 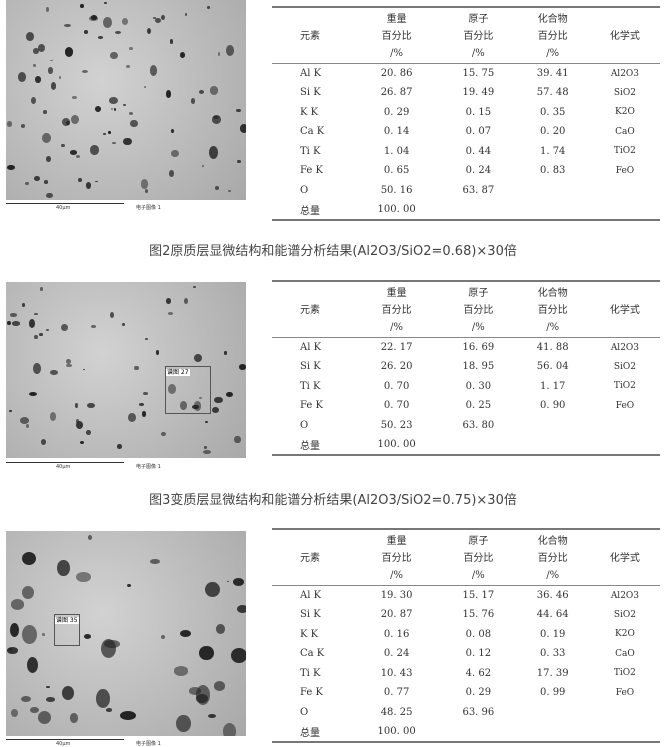 I want to click on figure-caption-2: 图2原质层显微结构和能谱分析结果(Al2O3/SiO2=0.68)×30倍, so click(x=333, y=251).